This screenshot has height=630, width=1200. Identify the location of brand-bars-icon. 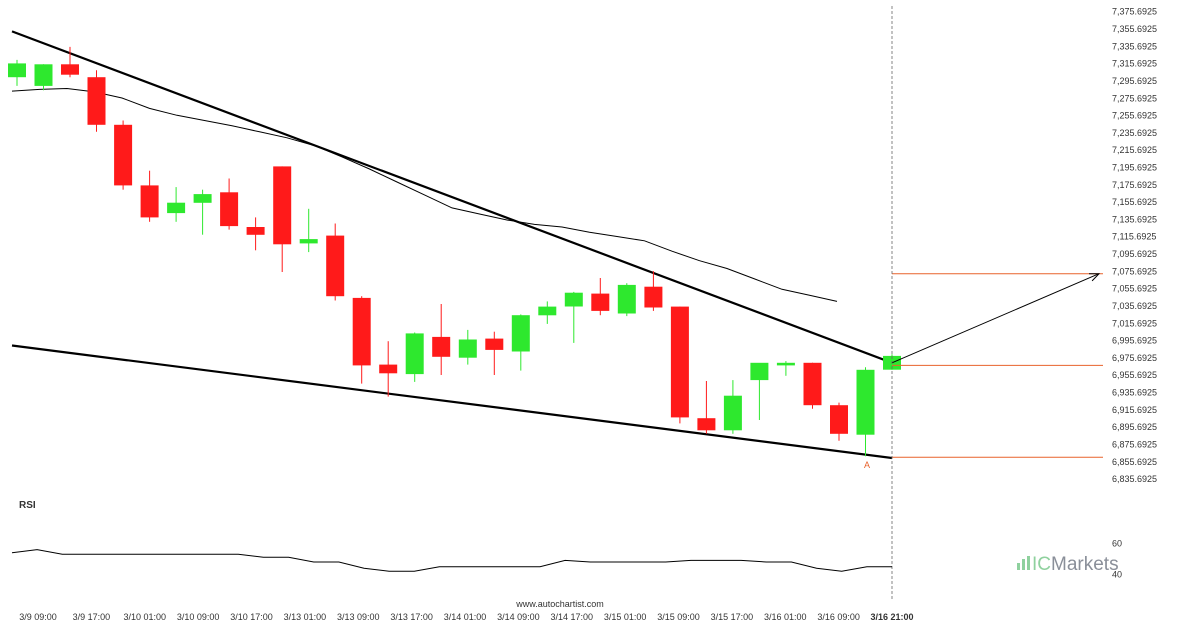
(1023, 563).